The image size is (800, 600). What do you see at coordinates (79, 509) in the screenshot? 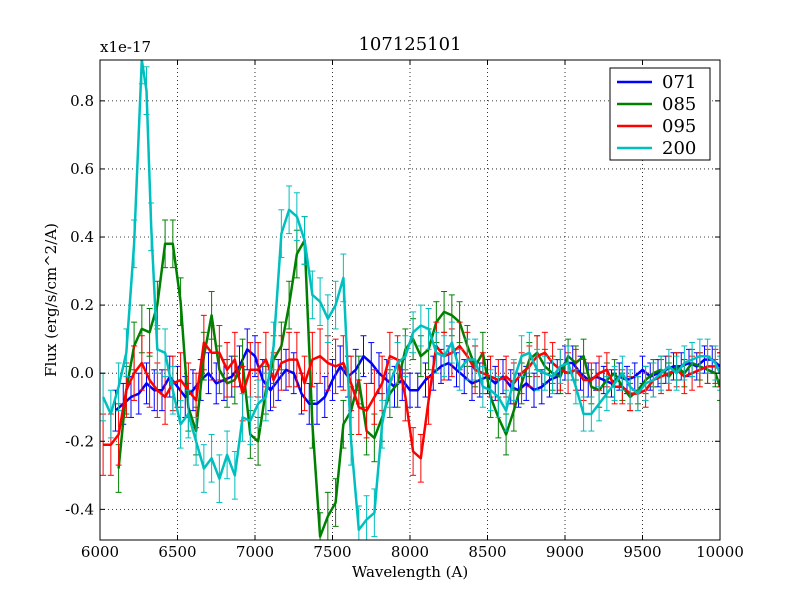
I see `y-tick-label: -0.4` at bounding box center [79, 509].